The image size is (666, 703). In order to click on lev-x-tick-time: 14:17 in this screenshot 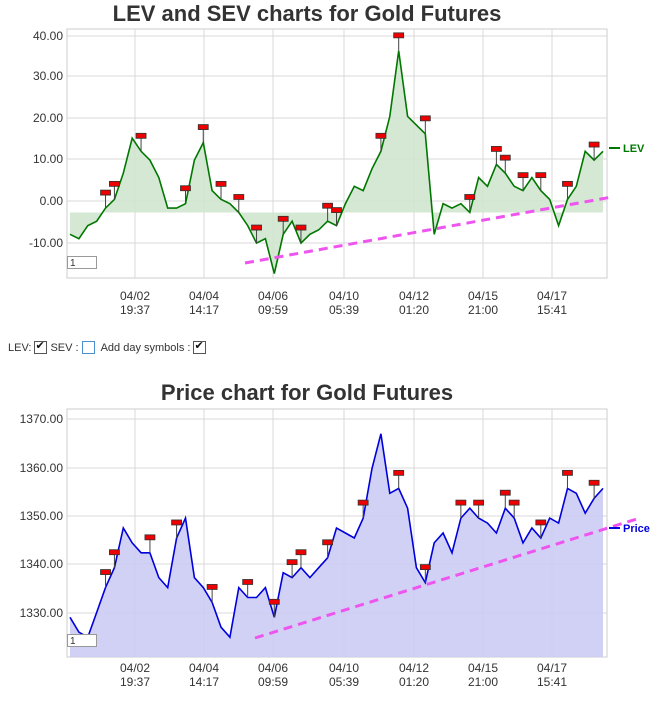, I will do `click(204, 310)`.